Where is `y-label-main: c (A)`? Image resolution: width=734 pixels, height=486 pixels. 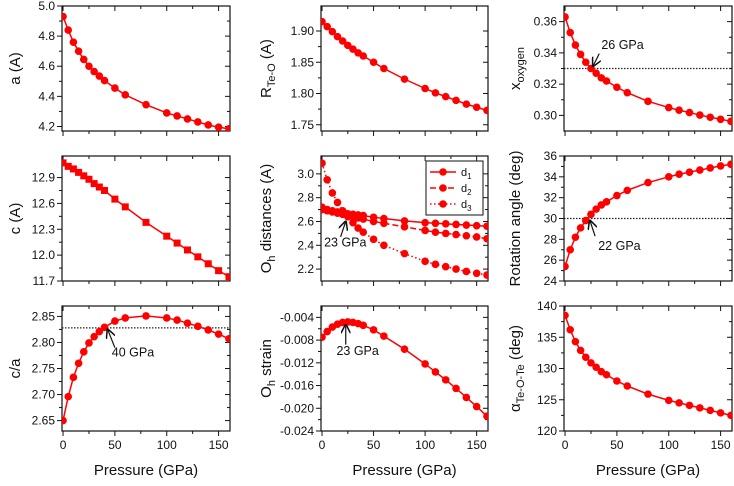
y-label-main: c (A) is located at coordinates (15, 219).